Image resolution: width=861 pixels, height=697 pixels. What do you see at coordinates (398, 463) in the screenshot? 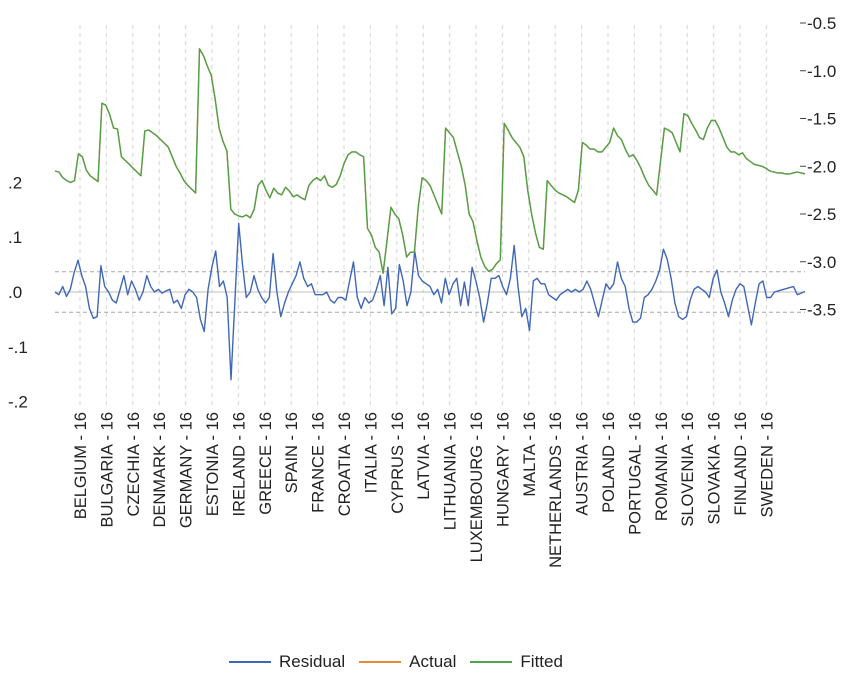
I see `x-axis-category-label: CYPRUS - 16` at bounding box center [398, 463].